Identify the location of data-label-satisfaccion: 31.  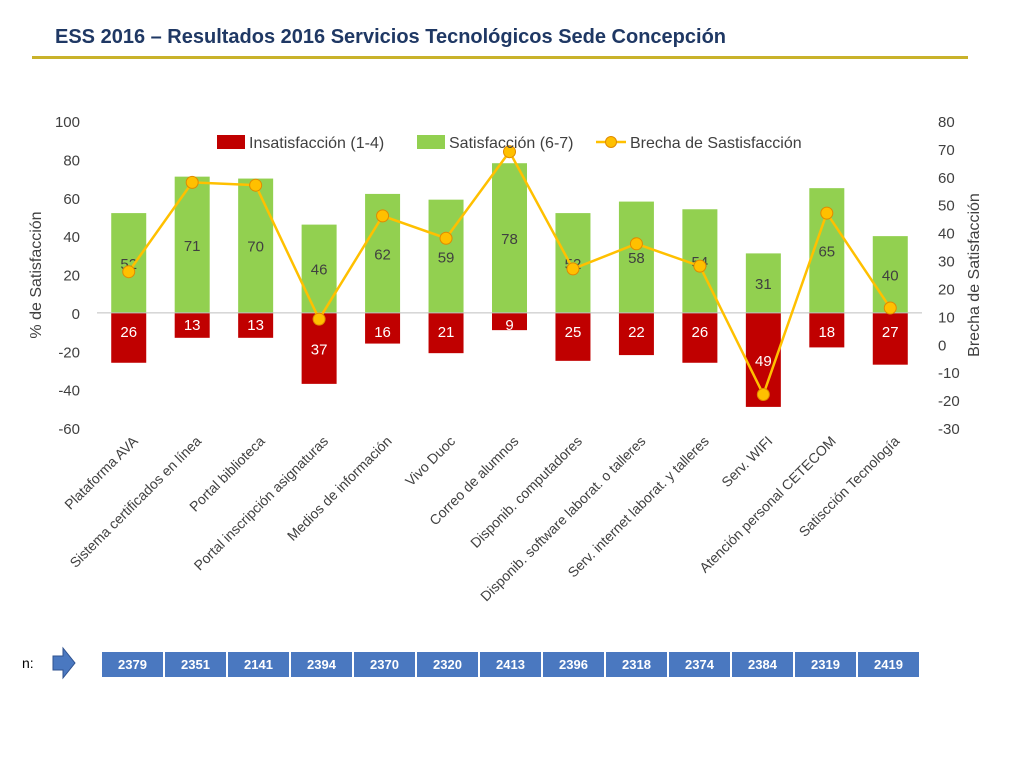
(763, 284).